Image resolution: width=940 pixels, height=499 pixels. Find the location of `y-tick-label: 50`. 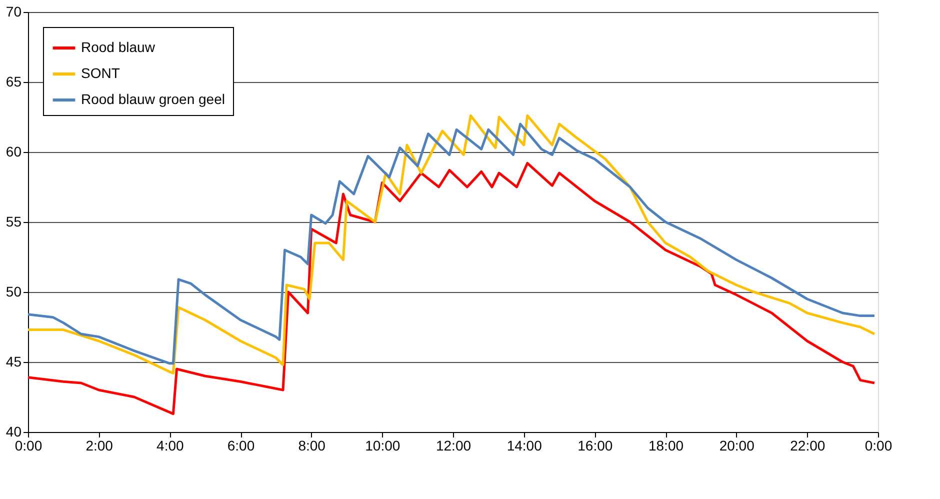

y-tick-label: 50 is located at coordinates (14, 292).